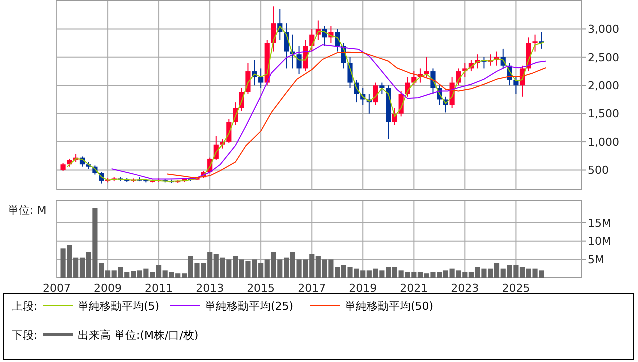 Image resolution: width=638 pixels, height=362 pixels. Describe the element at coordinates (516, 288) in the screenshot. I see `x-tick-label: 2025` at that location.